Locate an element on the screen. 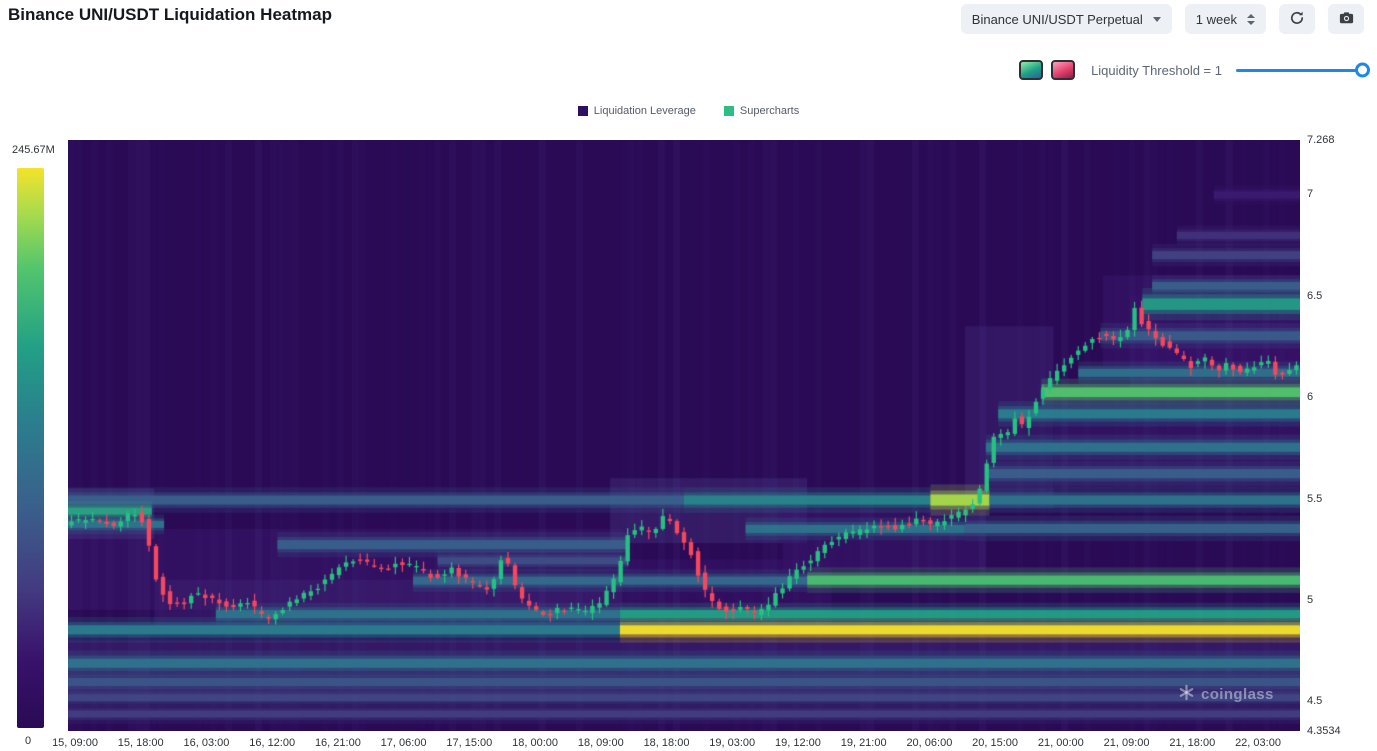 The height and width of the screenshot is (751, 1377). legend-item-supercharts: Supercharts is located at coordinates (761, 111).